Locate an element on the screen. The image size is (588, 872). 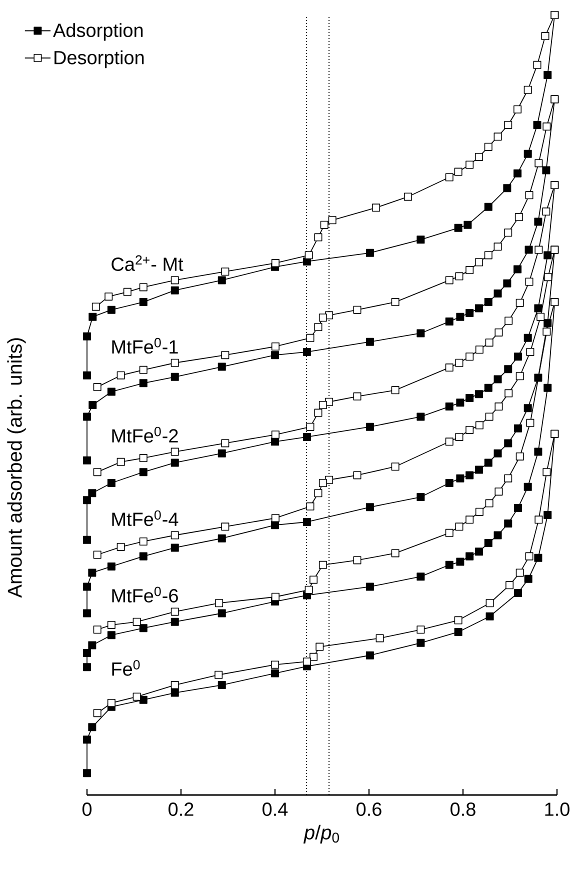
x-tick-label: 0 is located at coordinates (87, 809).